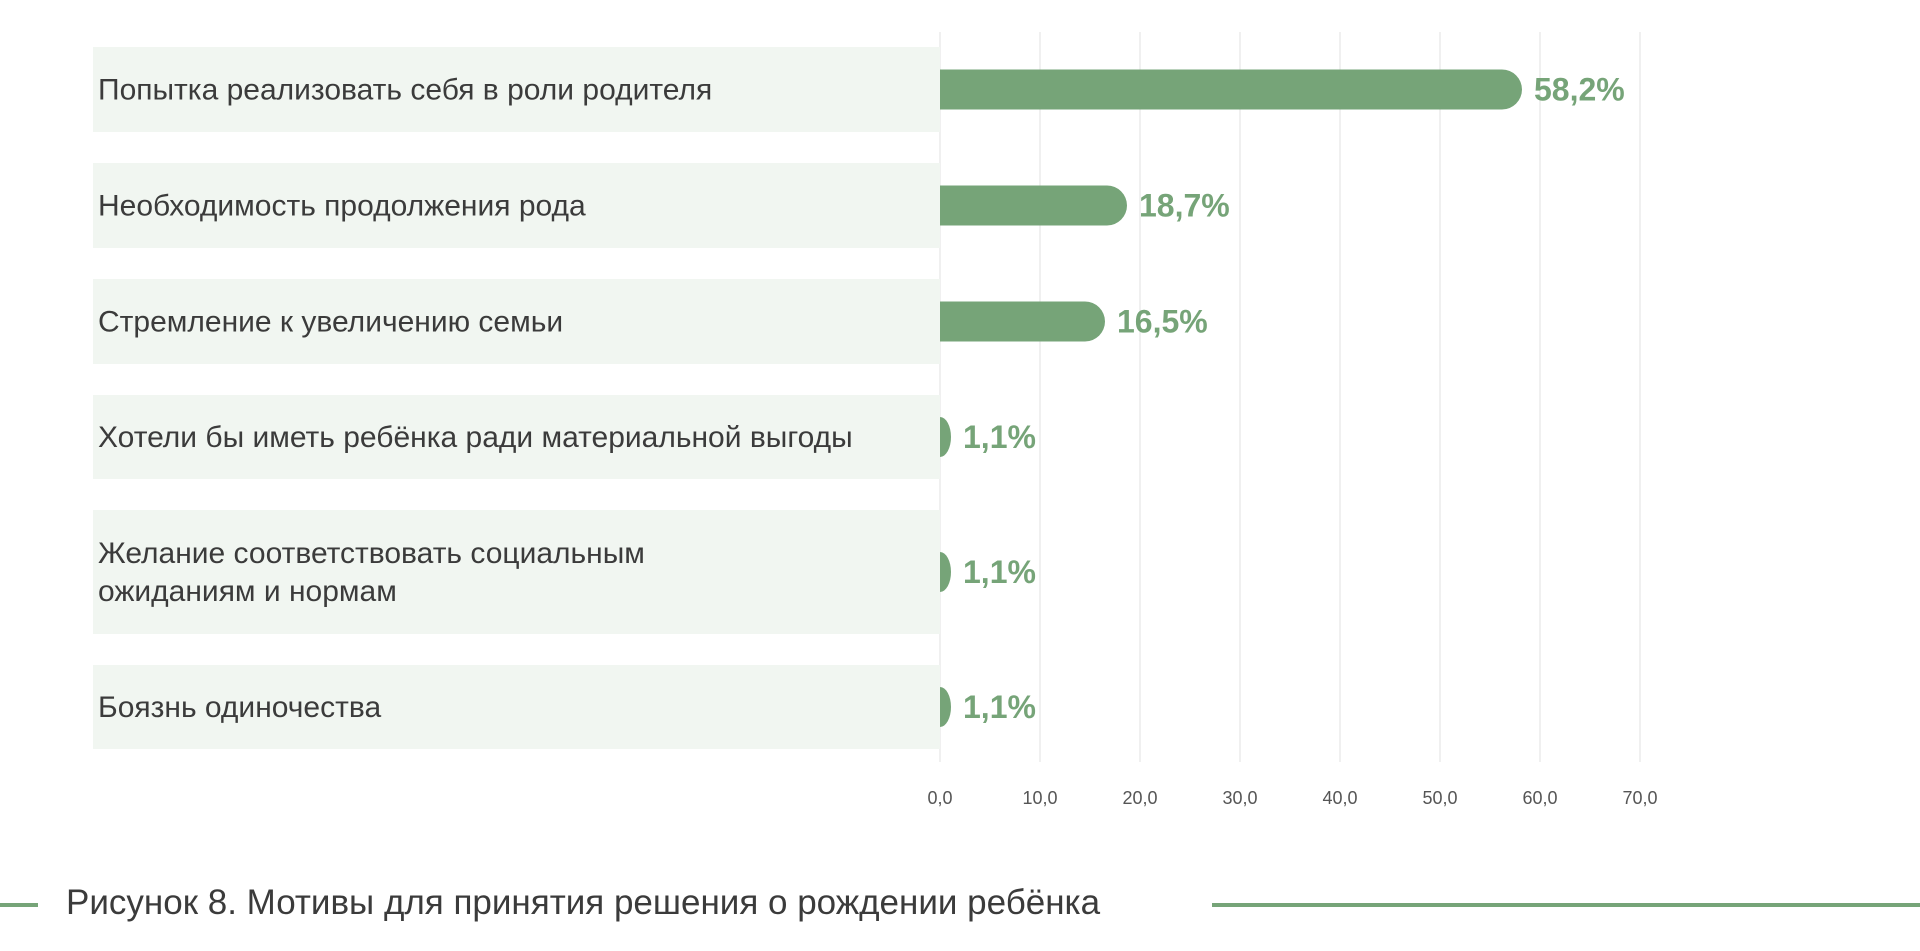 The width and height of the screenshot is (1920, 951). I want to click on caption-rule-right, so click(1566, 905).